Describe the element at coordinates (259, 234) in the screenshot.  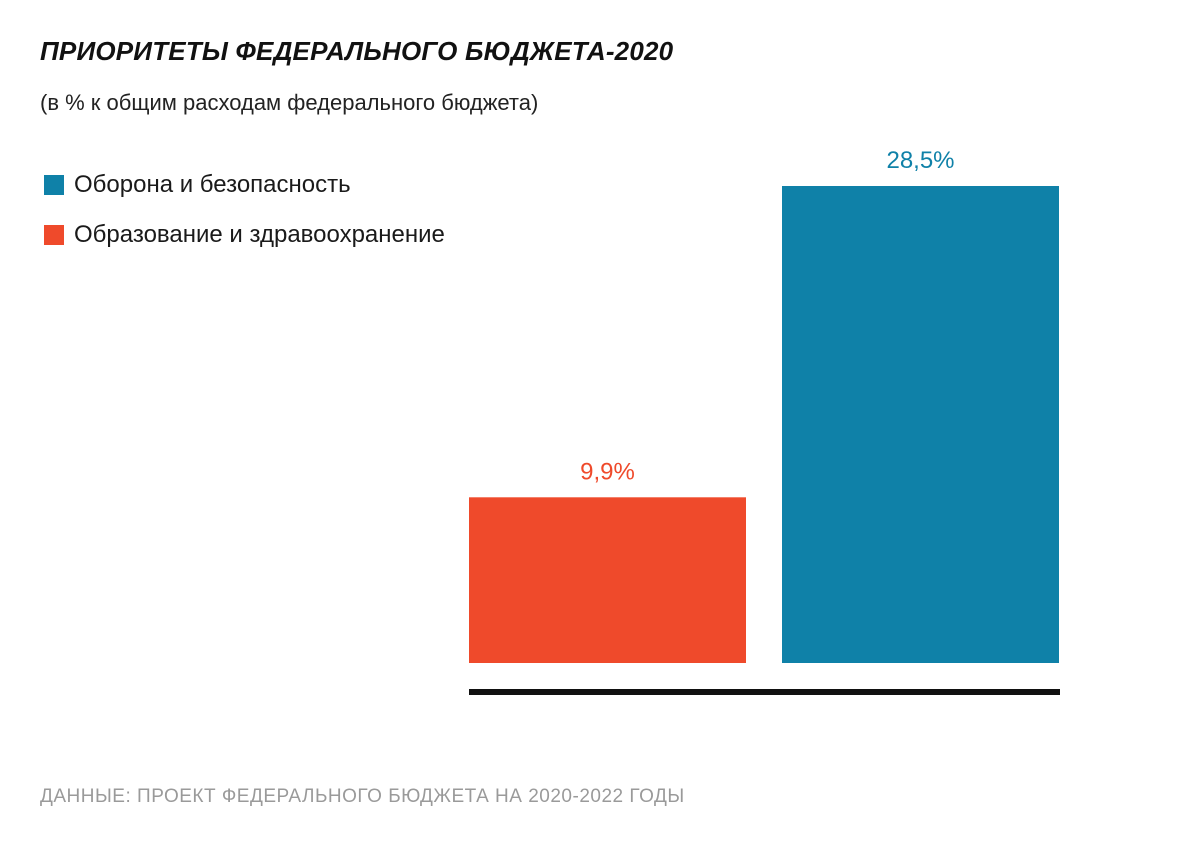
I see `legend-label-education: Образование и здравоохранение` at that location.